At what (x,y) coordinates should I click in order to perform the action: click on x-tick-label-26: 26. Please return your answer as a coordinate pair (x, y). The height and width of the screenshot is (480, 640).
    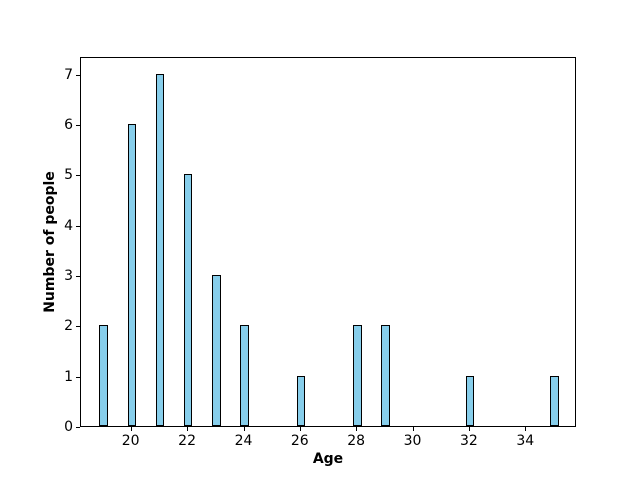
    Looking at the image, I should click on (299, 441).